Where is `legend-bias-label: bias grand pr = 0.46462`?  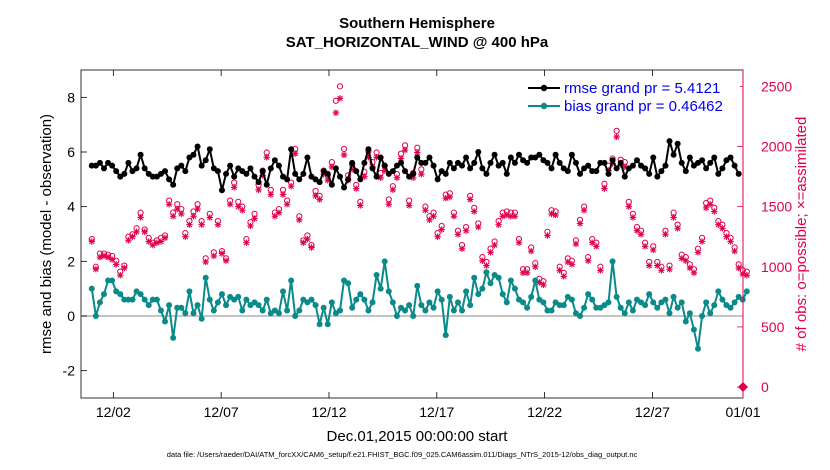
legend-bias-label: bias grand pr = 0.46462 is located at coordinates (643, 106).